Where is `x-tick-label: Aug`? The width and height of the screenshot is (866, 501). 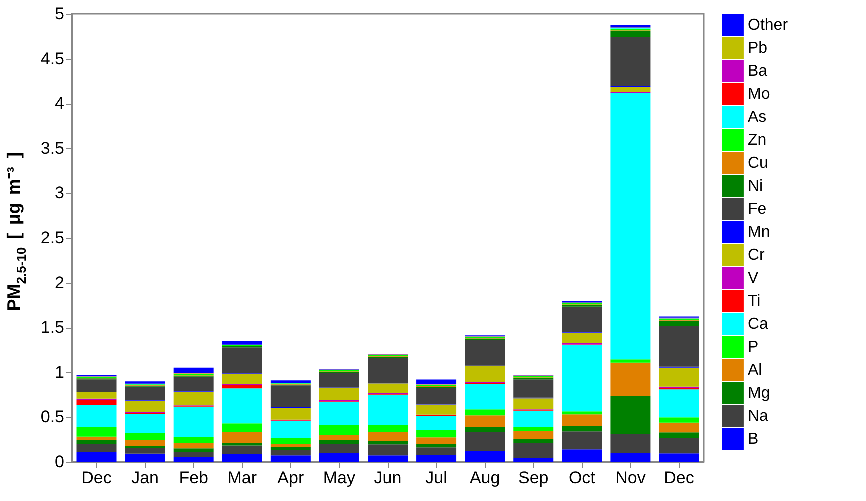
x-tick-label: Aug is located at coordinates (485, 478).